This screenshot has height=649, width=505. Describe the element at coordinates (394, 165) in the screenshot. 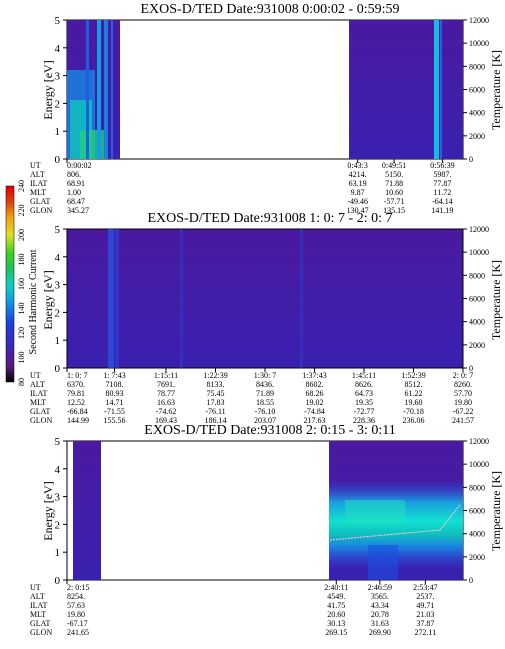

I see `table-cell: 0:49:51` at that location.